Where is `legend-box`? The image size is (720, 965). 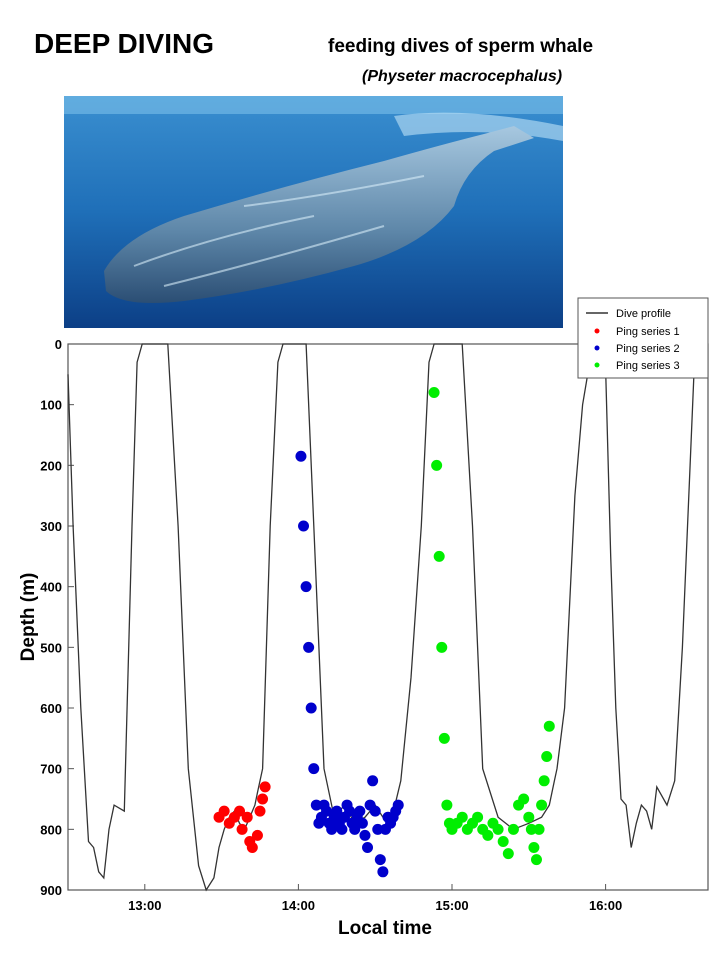 legend-box is located at coordinates (643, 338).